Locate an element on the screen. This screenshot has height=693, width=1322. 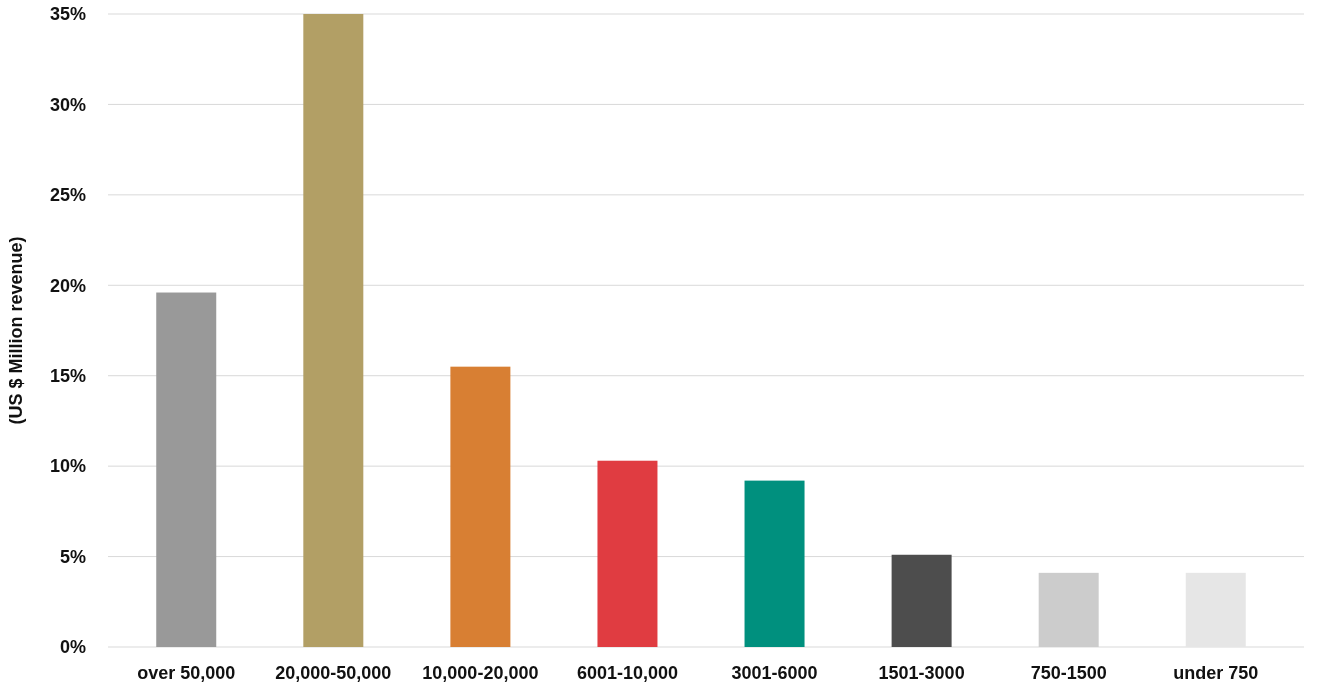
x-tick-label: under 750 is located at coordinates (1216, 673).